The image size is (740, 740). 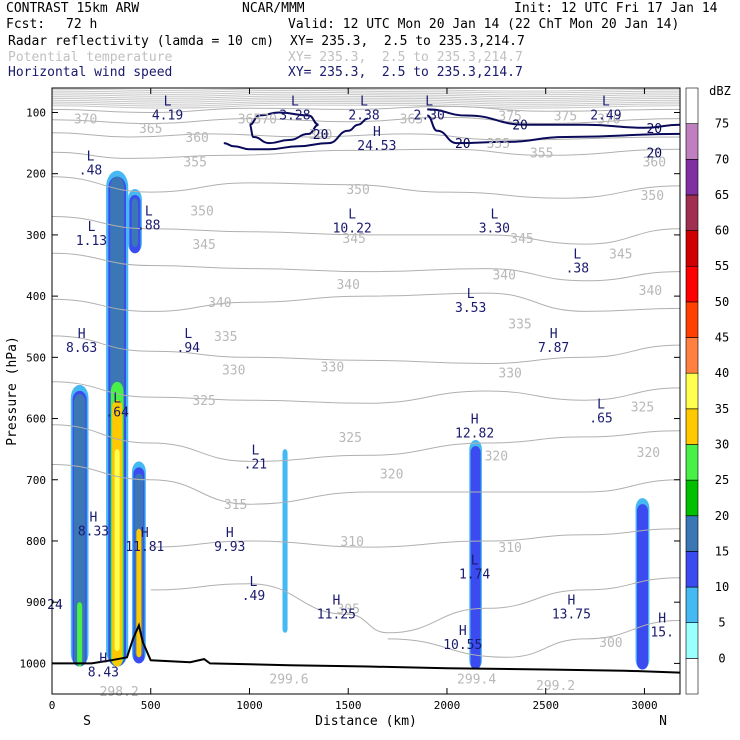 What do you see at coordinates (577, 268) in the screenshot?
I see `wind-extremum-value: .38` at bounding box center [577, 268].